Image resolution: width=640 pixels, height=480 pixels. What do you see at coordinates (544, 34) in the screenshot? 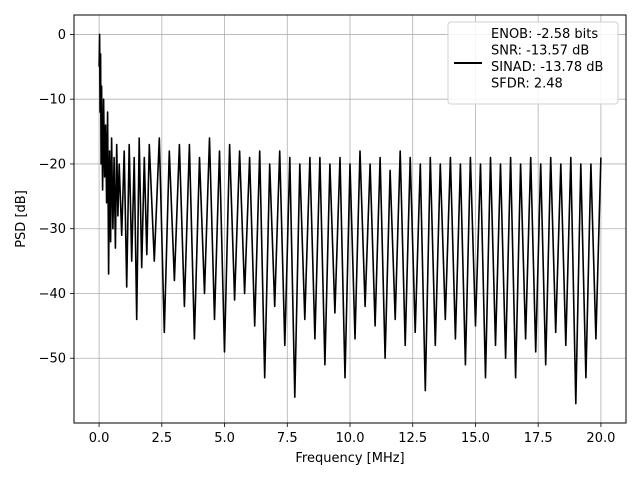
I see `legend-label-line: ENOB: -2.58 bits` at bounding box center [544, 34].